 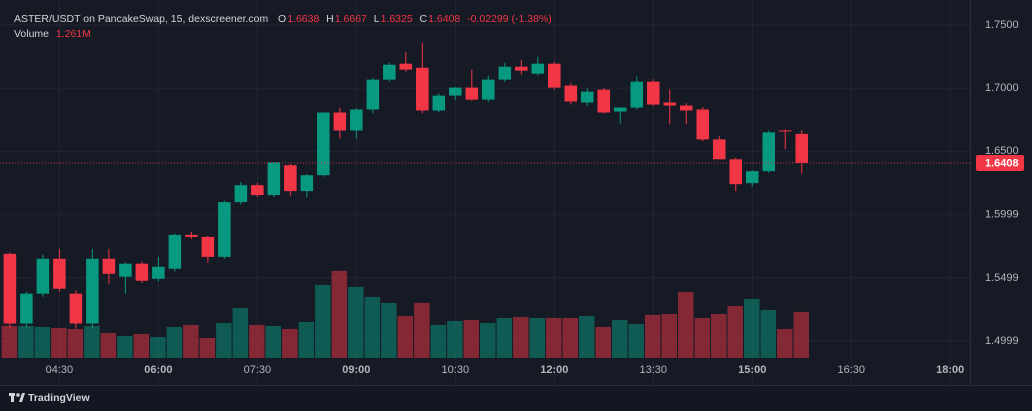 I want to click on x-tick-label: 06:00, so click(x=158, y=370).